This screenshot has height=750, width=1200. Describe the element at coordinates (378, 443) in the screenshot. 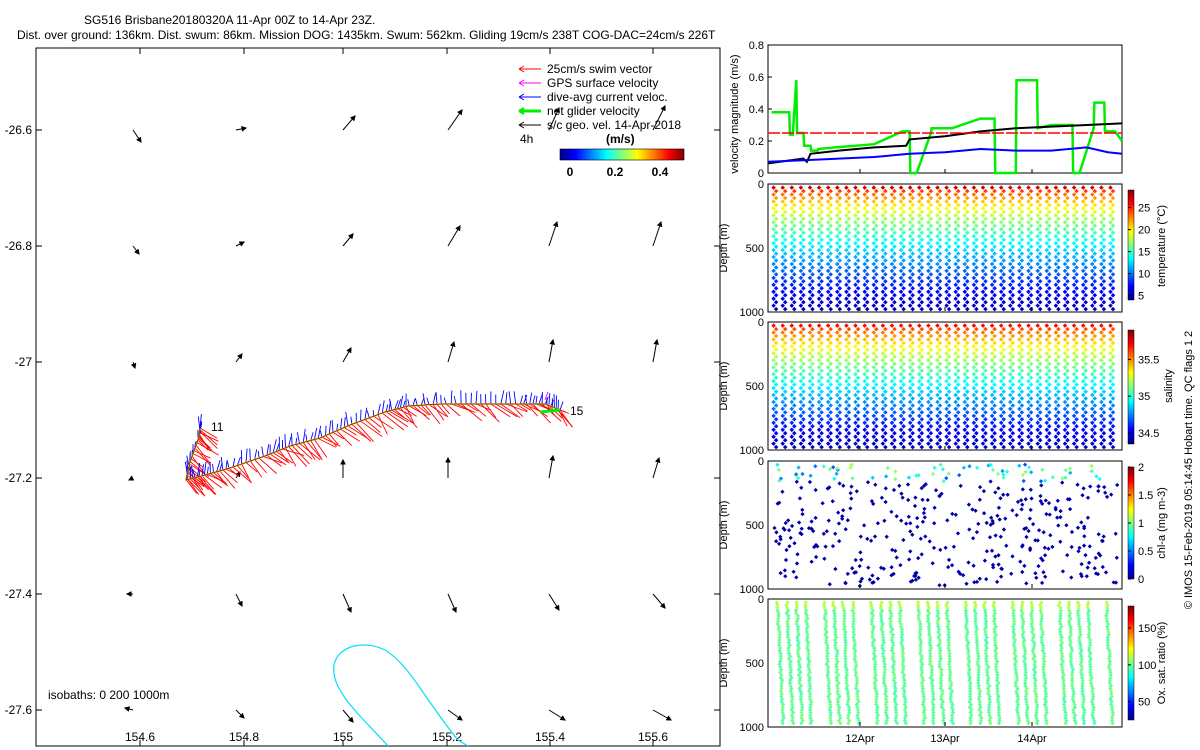

I see `glider-track` at that location.